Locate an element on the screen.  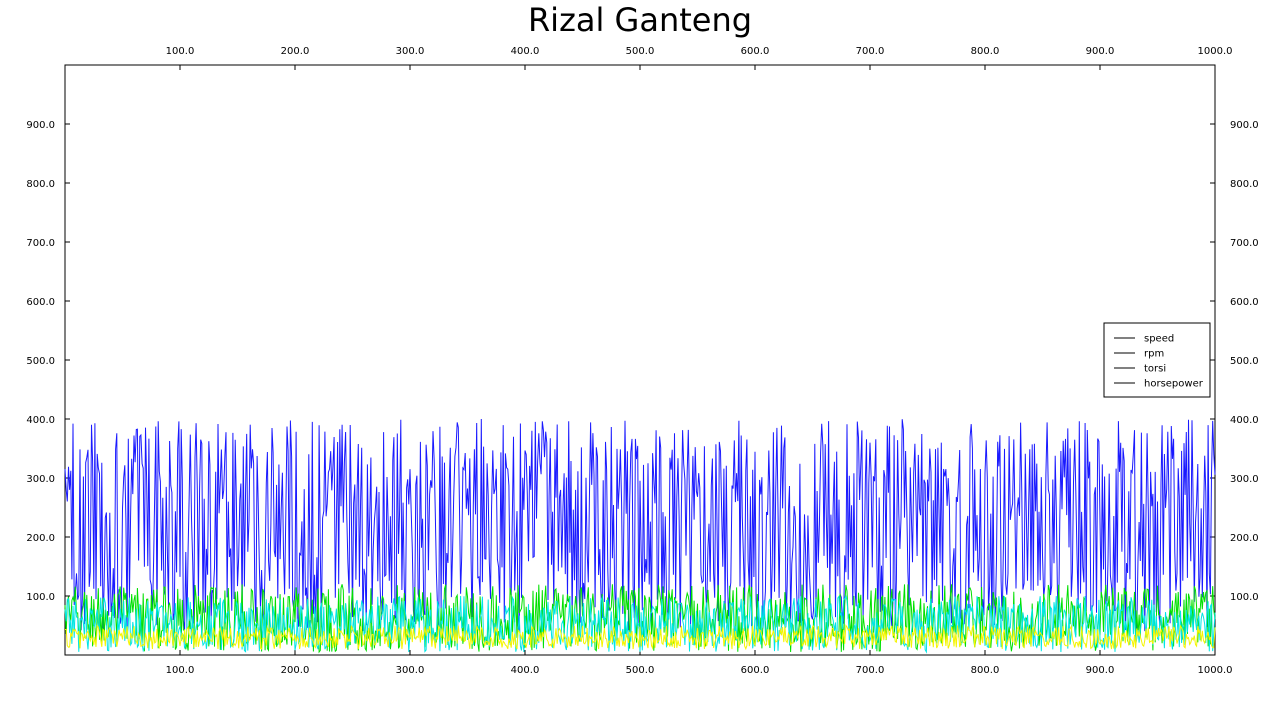
legend: speed rpm torsi horsepower is located at coordinates (1157, 360).